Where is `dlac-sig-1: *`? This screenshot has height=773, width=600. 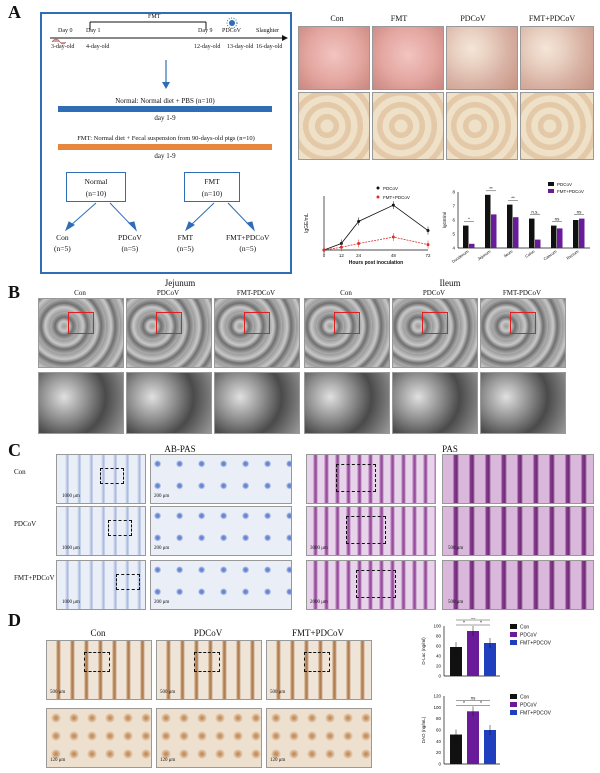 dlac-sig-1: * is located at coordinates (464, 624).